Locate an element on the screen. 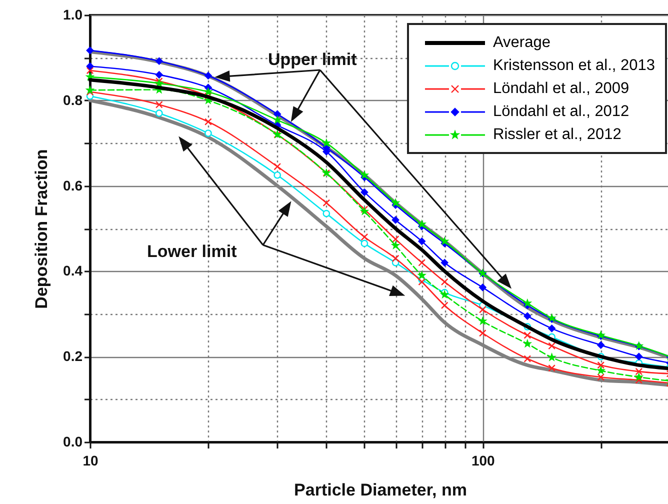 This screenshot has width=668, height=504. y-tick-label: 0.4 is located at coordinates (73, 270).